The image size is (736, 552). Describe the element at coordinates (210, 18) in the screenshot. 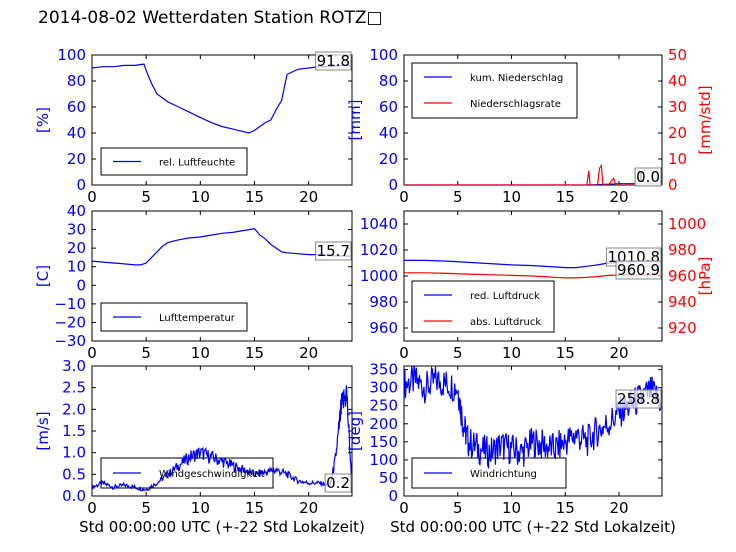

I see `figure-title: 2014-08-02 Wetterdaten Station ROTZ□` at that location.